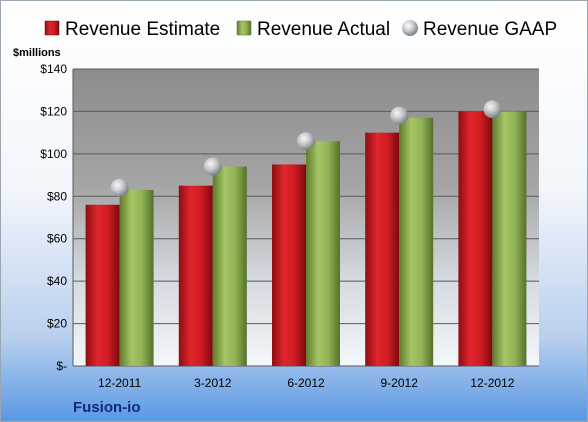  I want to click on y-tick-label: $120, so click(53, 111).